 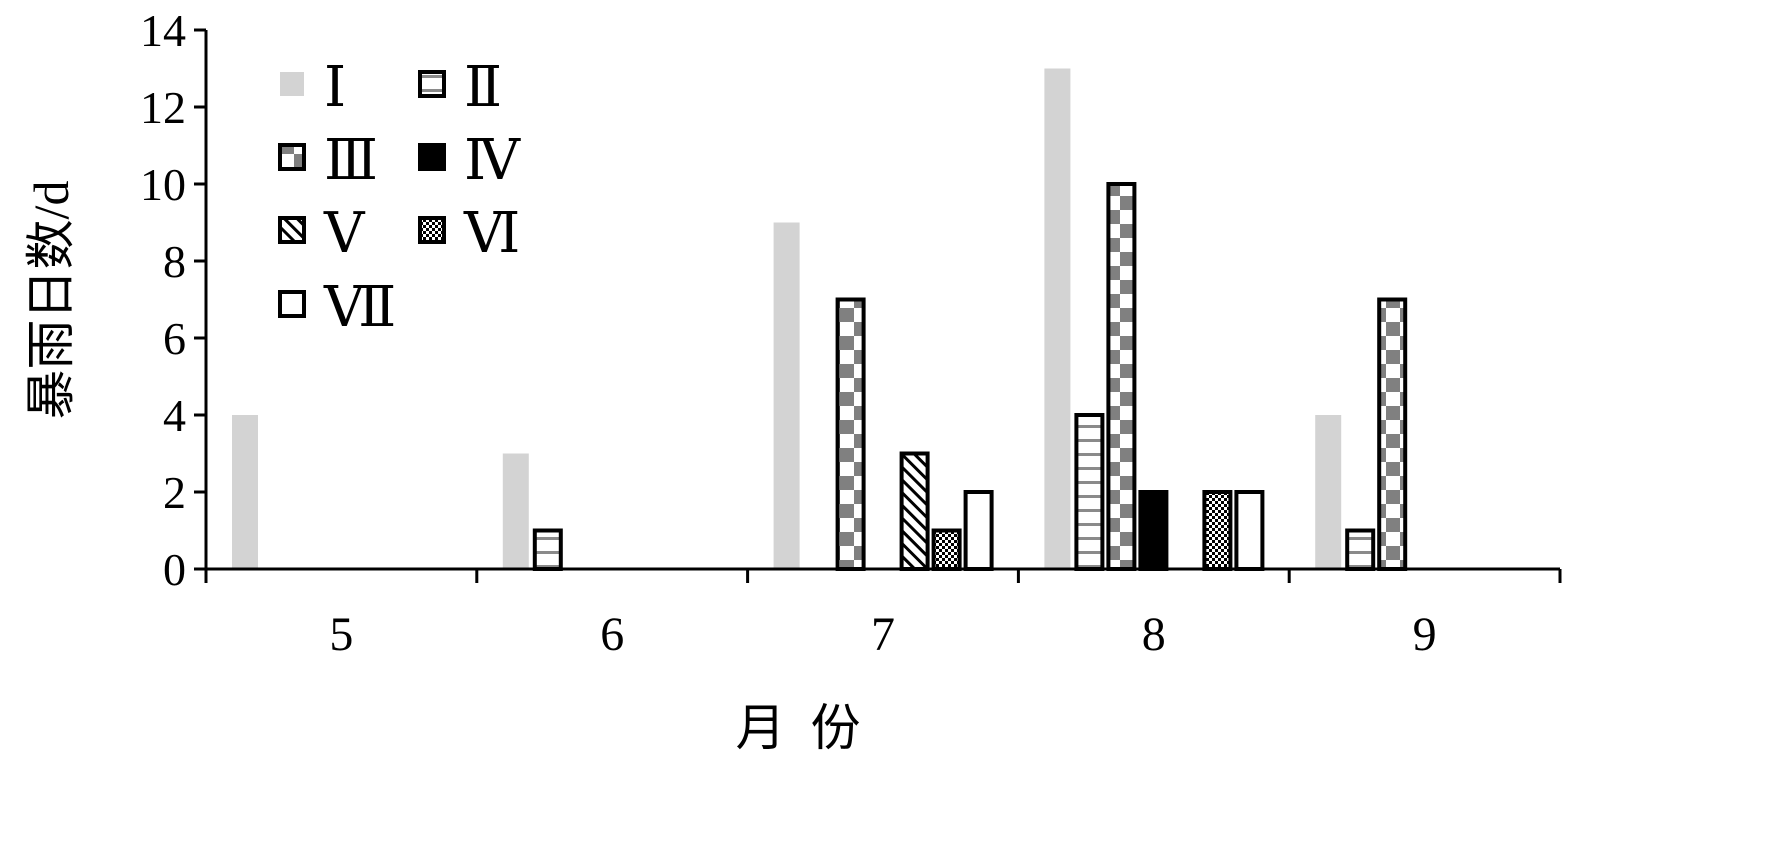 I want to click on y-tick-label: 4, so click(x=174, y=415).